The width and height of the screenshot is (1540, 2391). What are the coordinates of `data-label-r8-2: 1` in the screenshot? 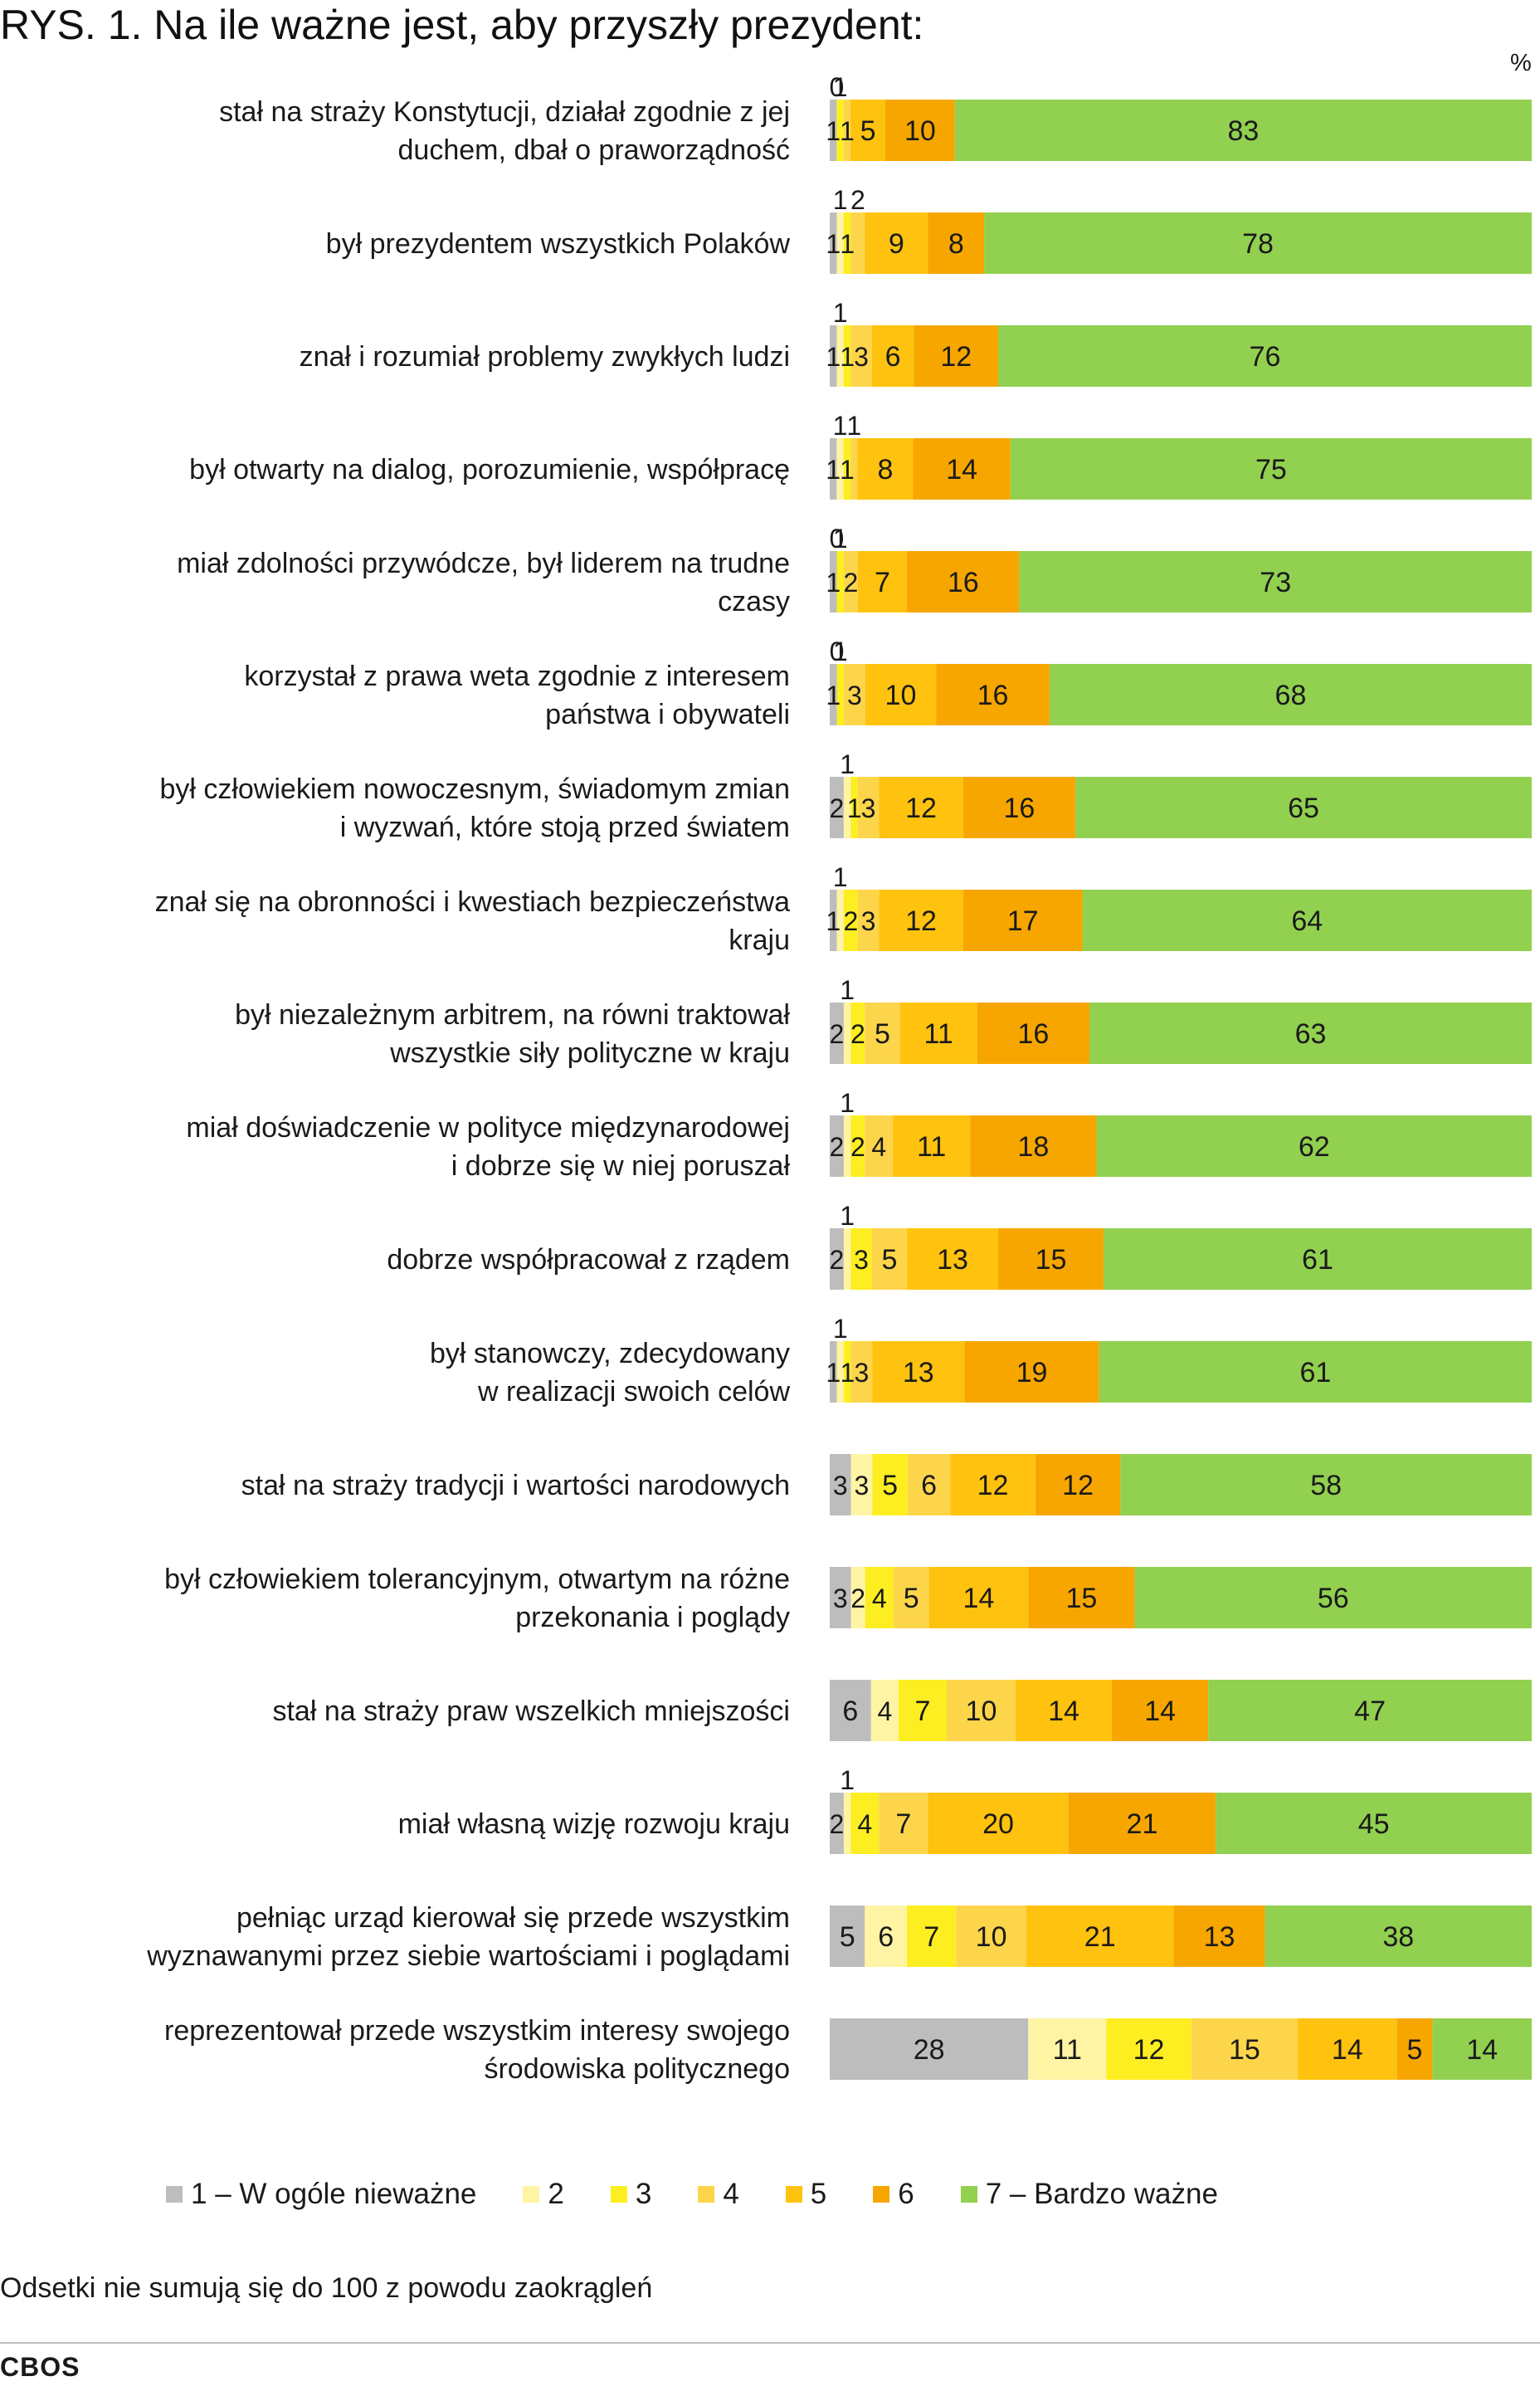 It's located at (840, 877).